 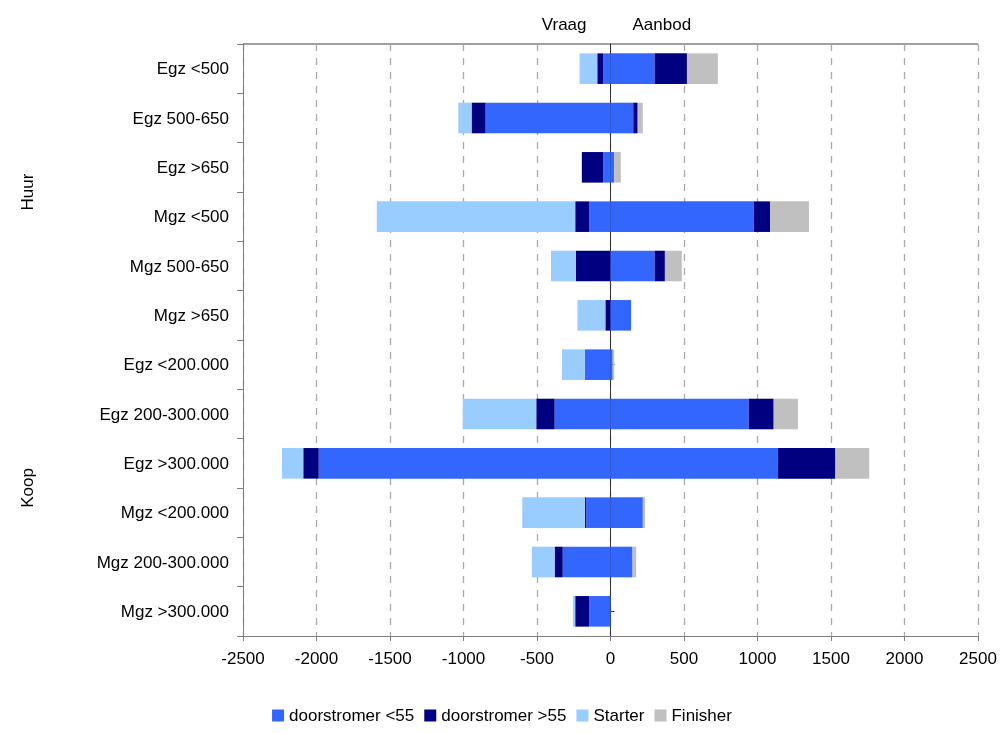 I want to click on y-tick-label: Egz 200-300.000, so click(x=164, y=414).